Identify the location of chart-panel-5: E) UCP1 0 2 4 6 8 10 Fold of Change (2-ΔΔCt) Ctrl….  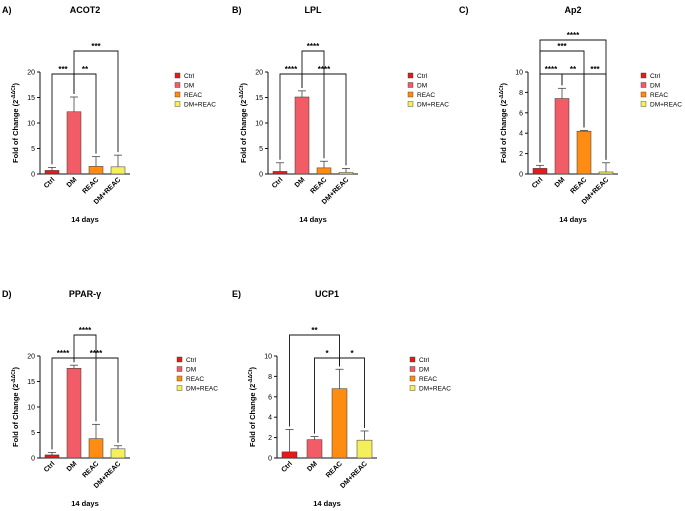
(341, 398).